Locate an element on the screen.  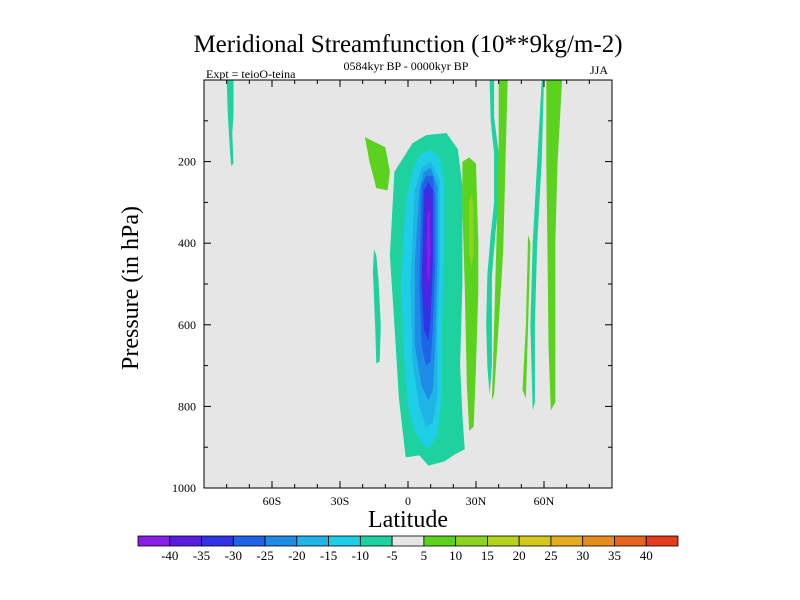
x-tick-label: 60S is located at coordinates (272, 501).